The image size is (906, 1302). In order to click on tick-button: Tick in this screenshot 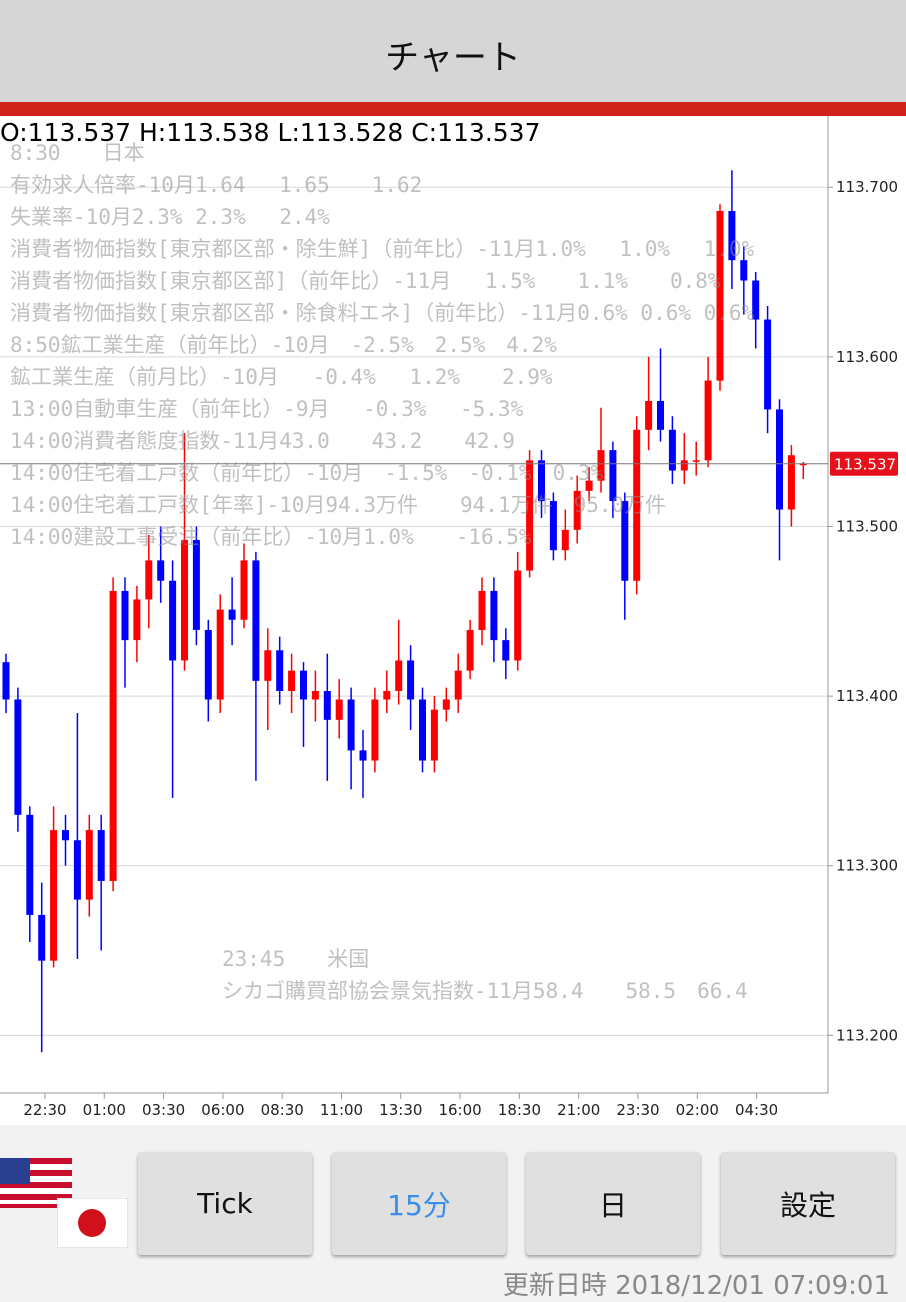, I will do `click(225, 1203)`.